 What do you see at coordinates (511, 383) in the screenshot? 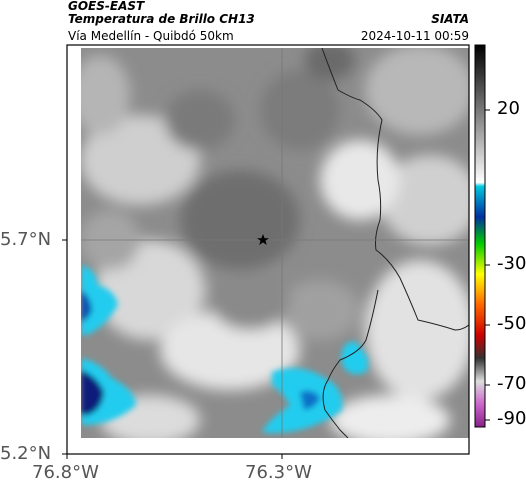
I see `colorbar-label: -70` at bounding box center [511, 383].